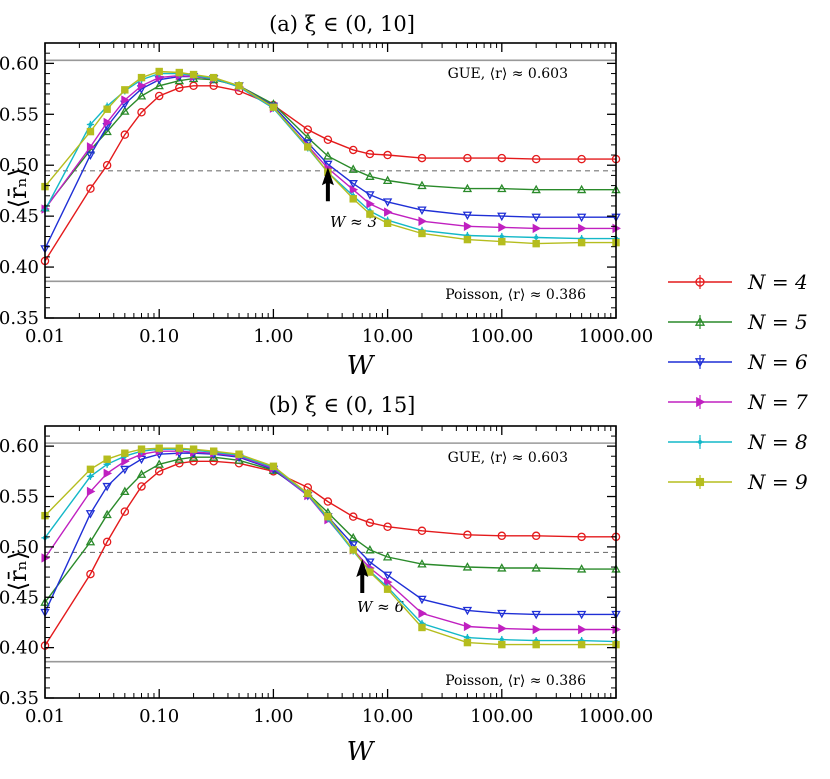  Describe the element at coordinates (616, 716) in the screenshot. I see `panel-b-x-tick-label-5: 1000.00` at that location.